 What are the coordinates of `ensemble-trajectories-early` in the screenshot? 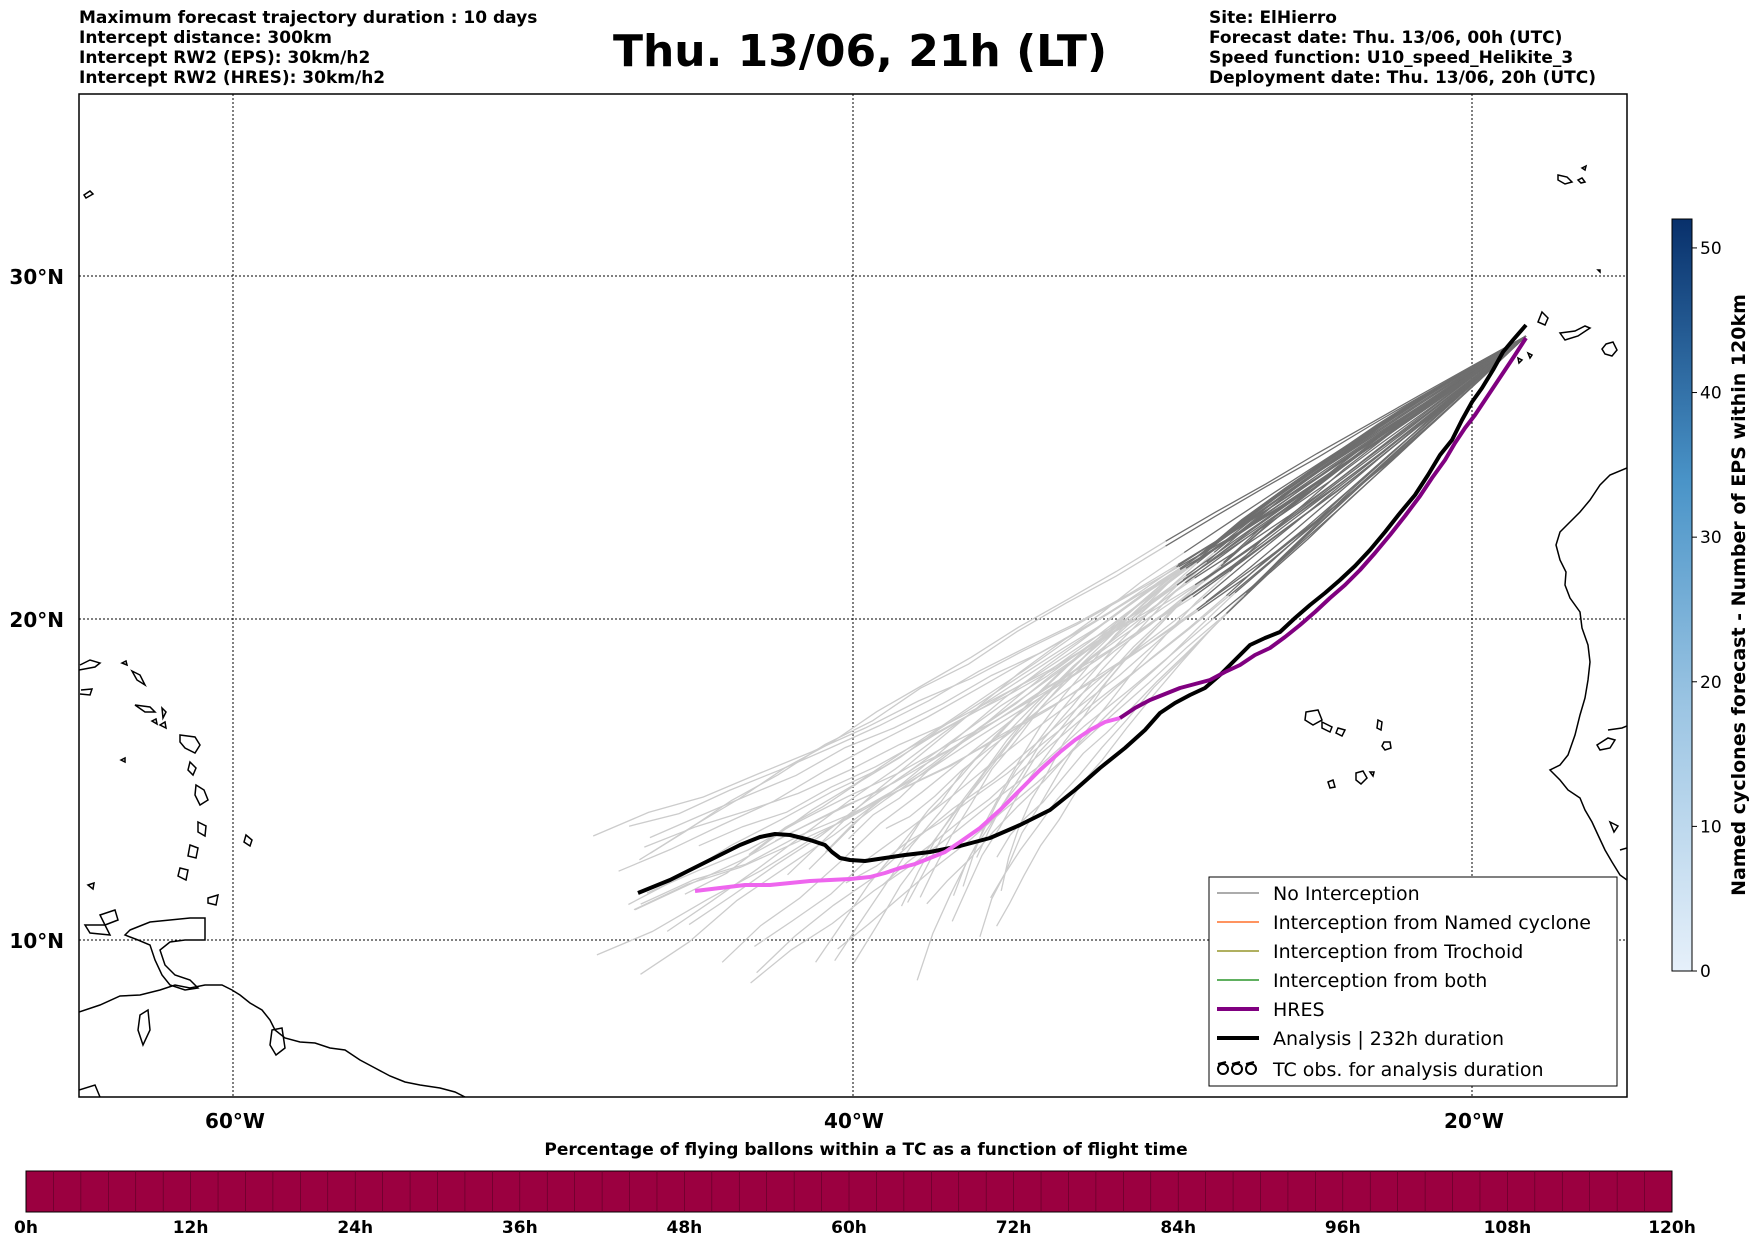 It's located at (920, 762).